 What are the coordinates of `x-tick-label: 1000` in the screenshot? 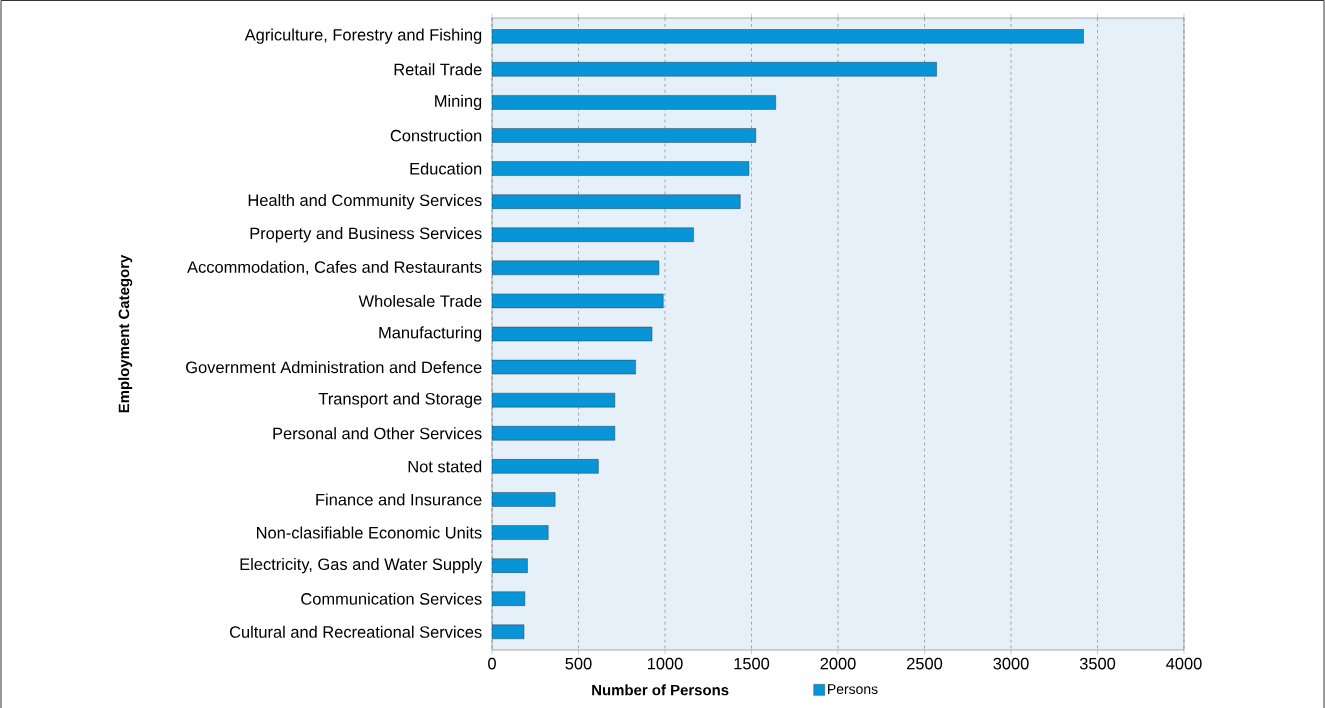 It's located at (665, 663).